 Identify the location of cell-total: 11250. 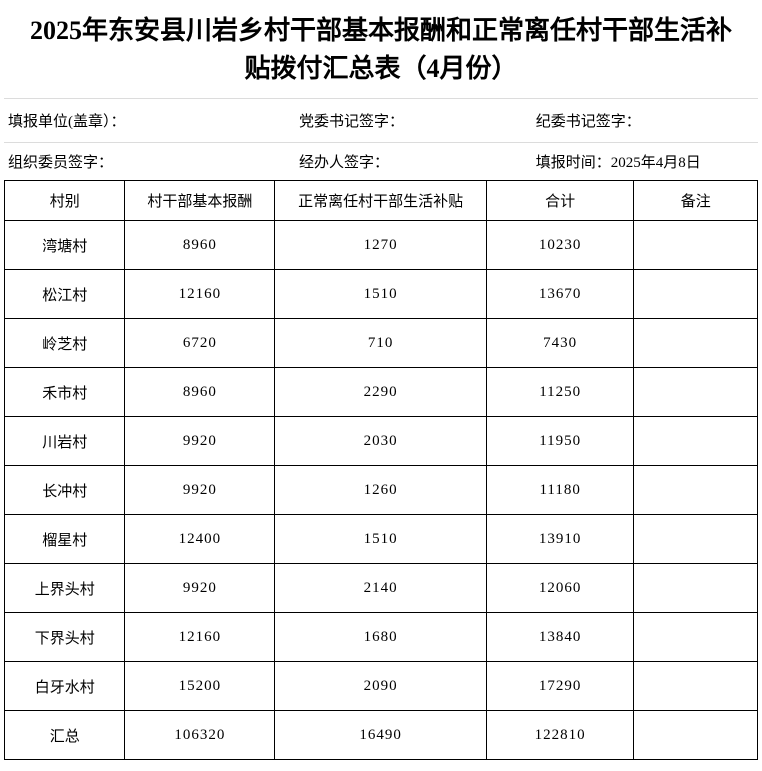
(560, 392).